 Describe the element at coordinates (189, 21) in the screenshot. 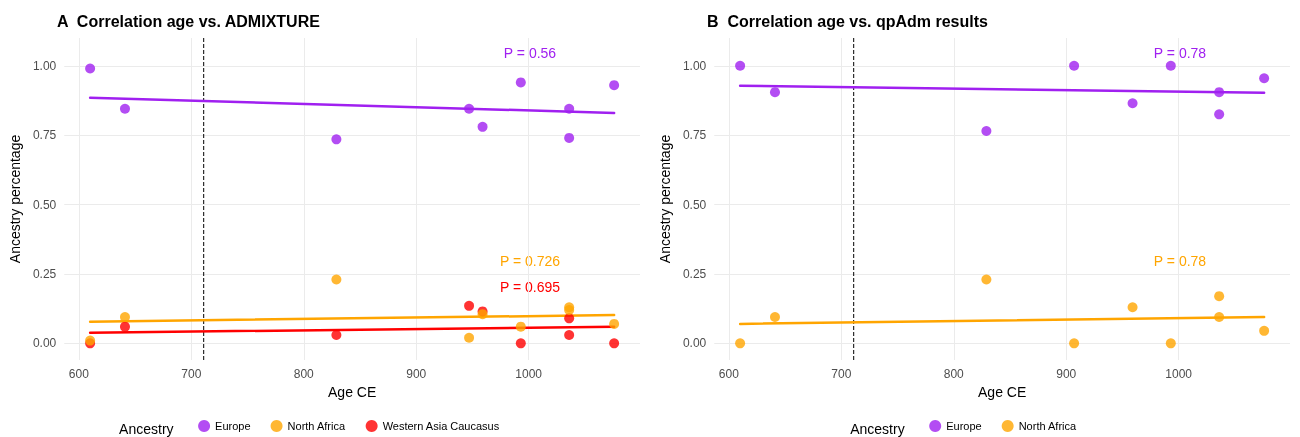

I see `chart-title: A Correlation age vs. ADMIXTURE` at that location.